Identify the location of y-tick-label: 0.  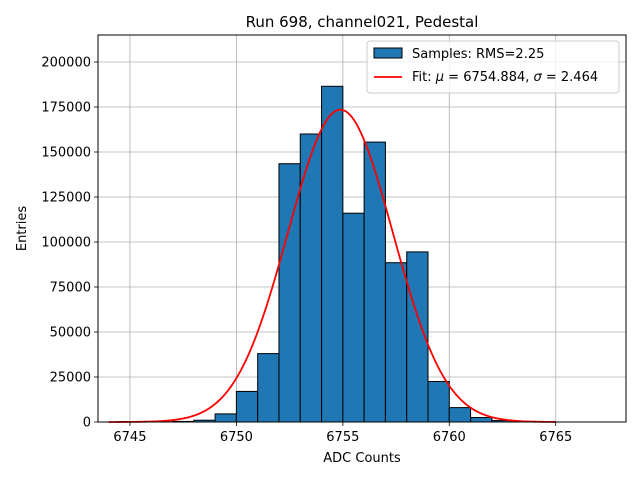
(87, 423).